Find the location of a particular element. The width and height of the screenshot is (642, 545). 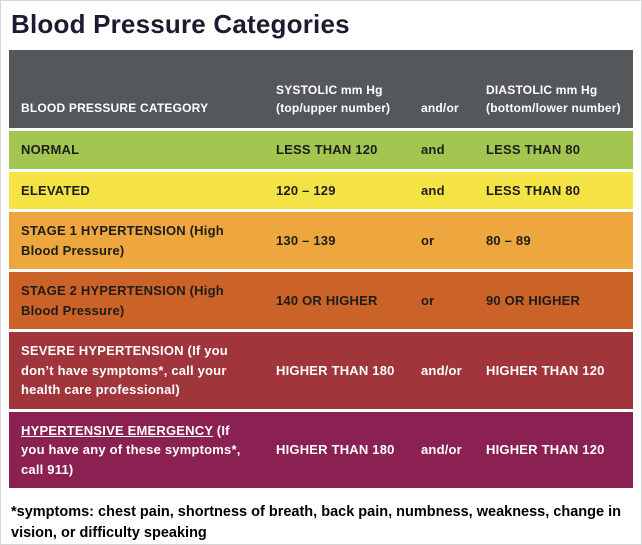

page-title: Blood Pressure Categories is located at coordinates (180, 24).